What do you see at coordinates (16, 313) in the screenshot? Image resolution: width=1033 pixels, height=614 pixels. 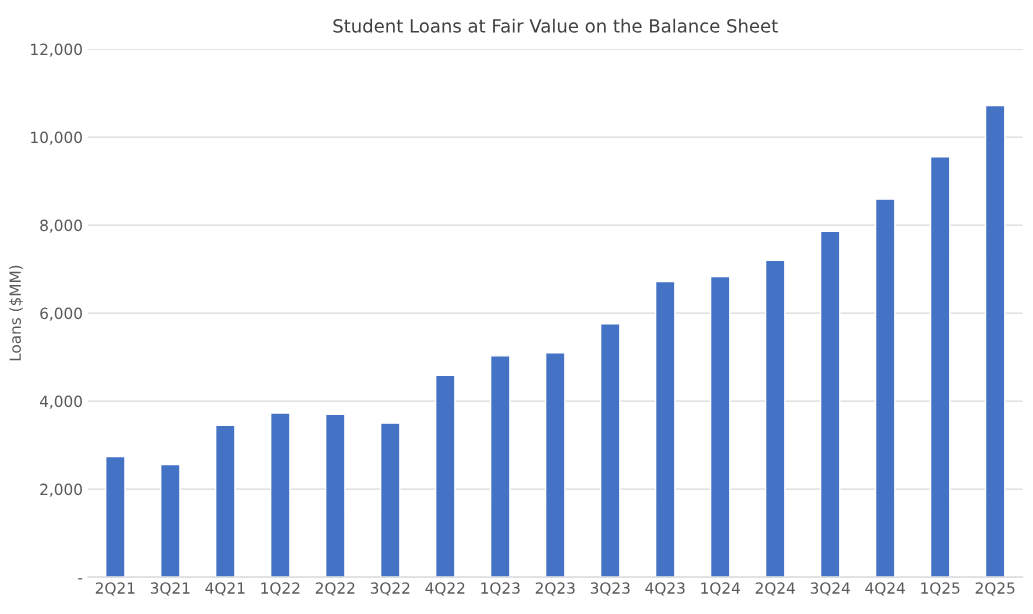 I see `y-axis-title: Loans ($MM)` at bounding box center [16, 313].